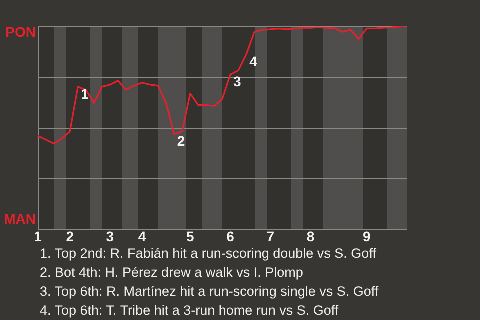 This screenshot has height=320, width=480. I want to click on text: 1. Top 2nd: R. Fabián hit a run-scoring double vs S. Goff, so click(209, 254).